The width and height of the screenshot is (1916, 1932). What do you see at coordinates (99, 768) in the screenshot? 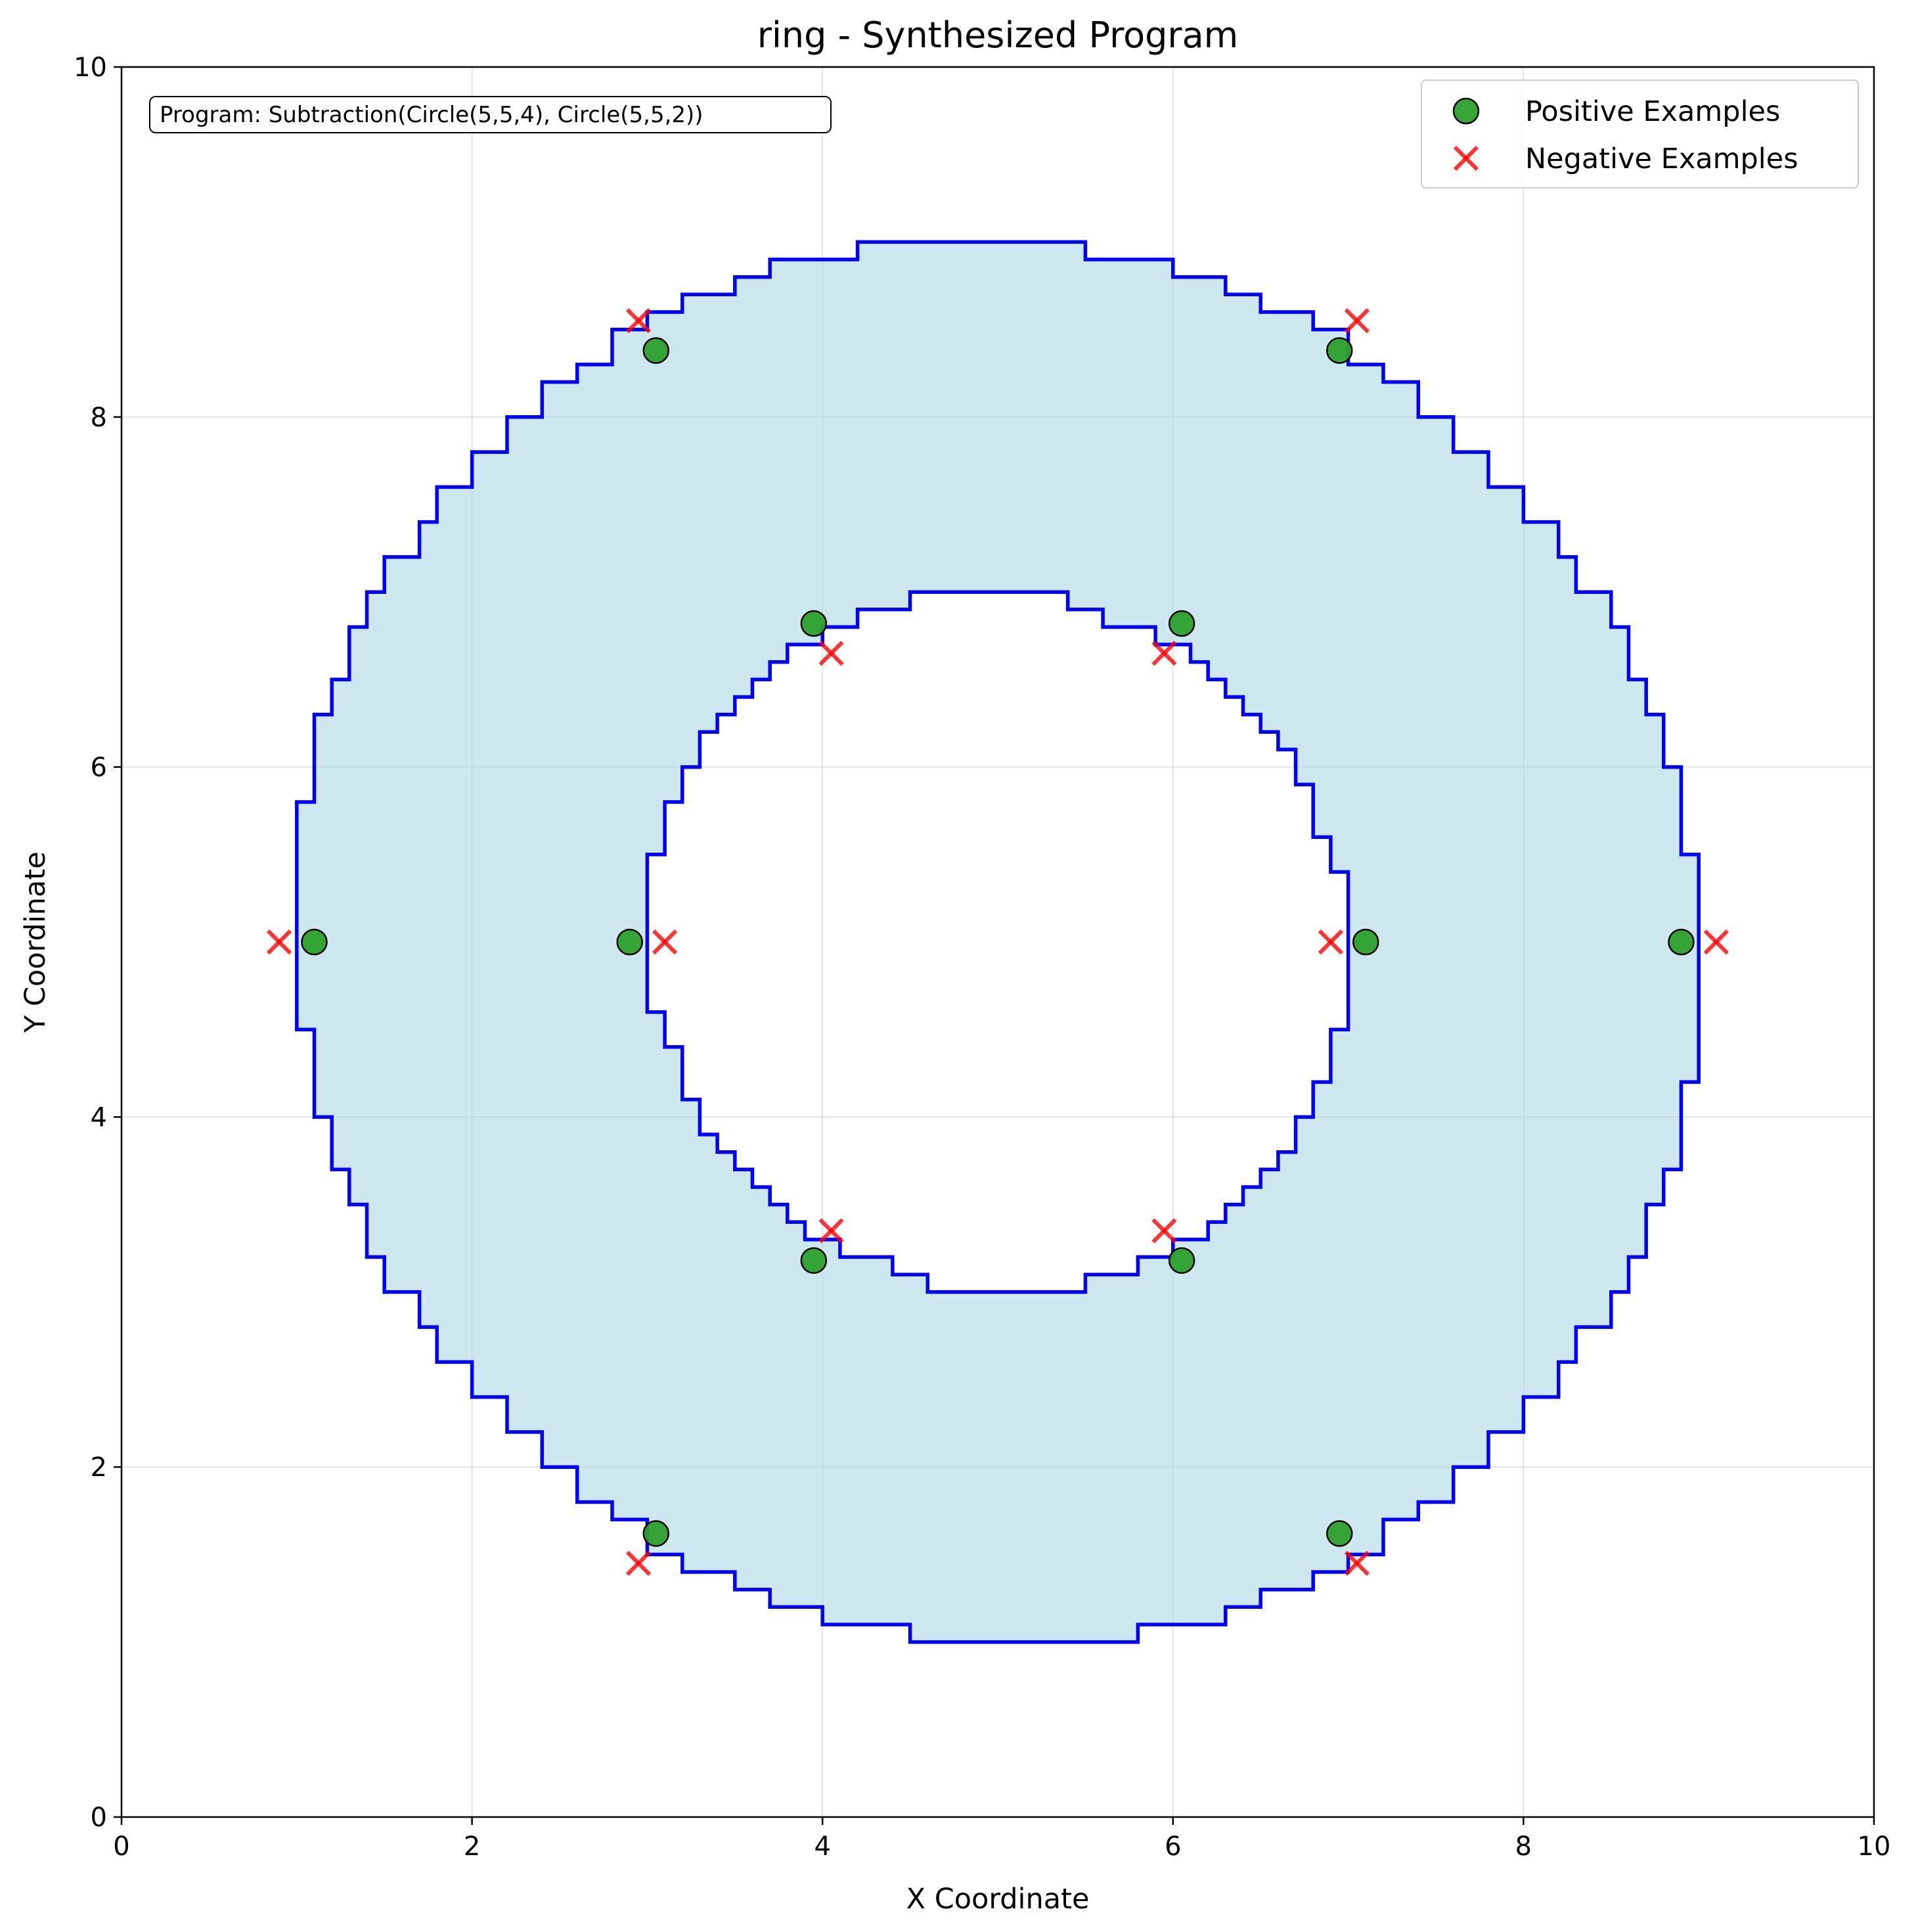
I see `y-tick-label: 6` at bounding box center [99, 768].